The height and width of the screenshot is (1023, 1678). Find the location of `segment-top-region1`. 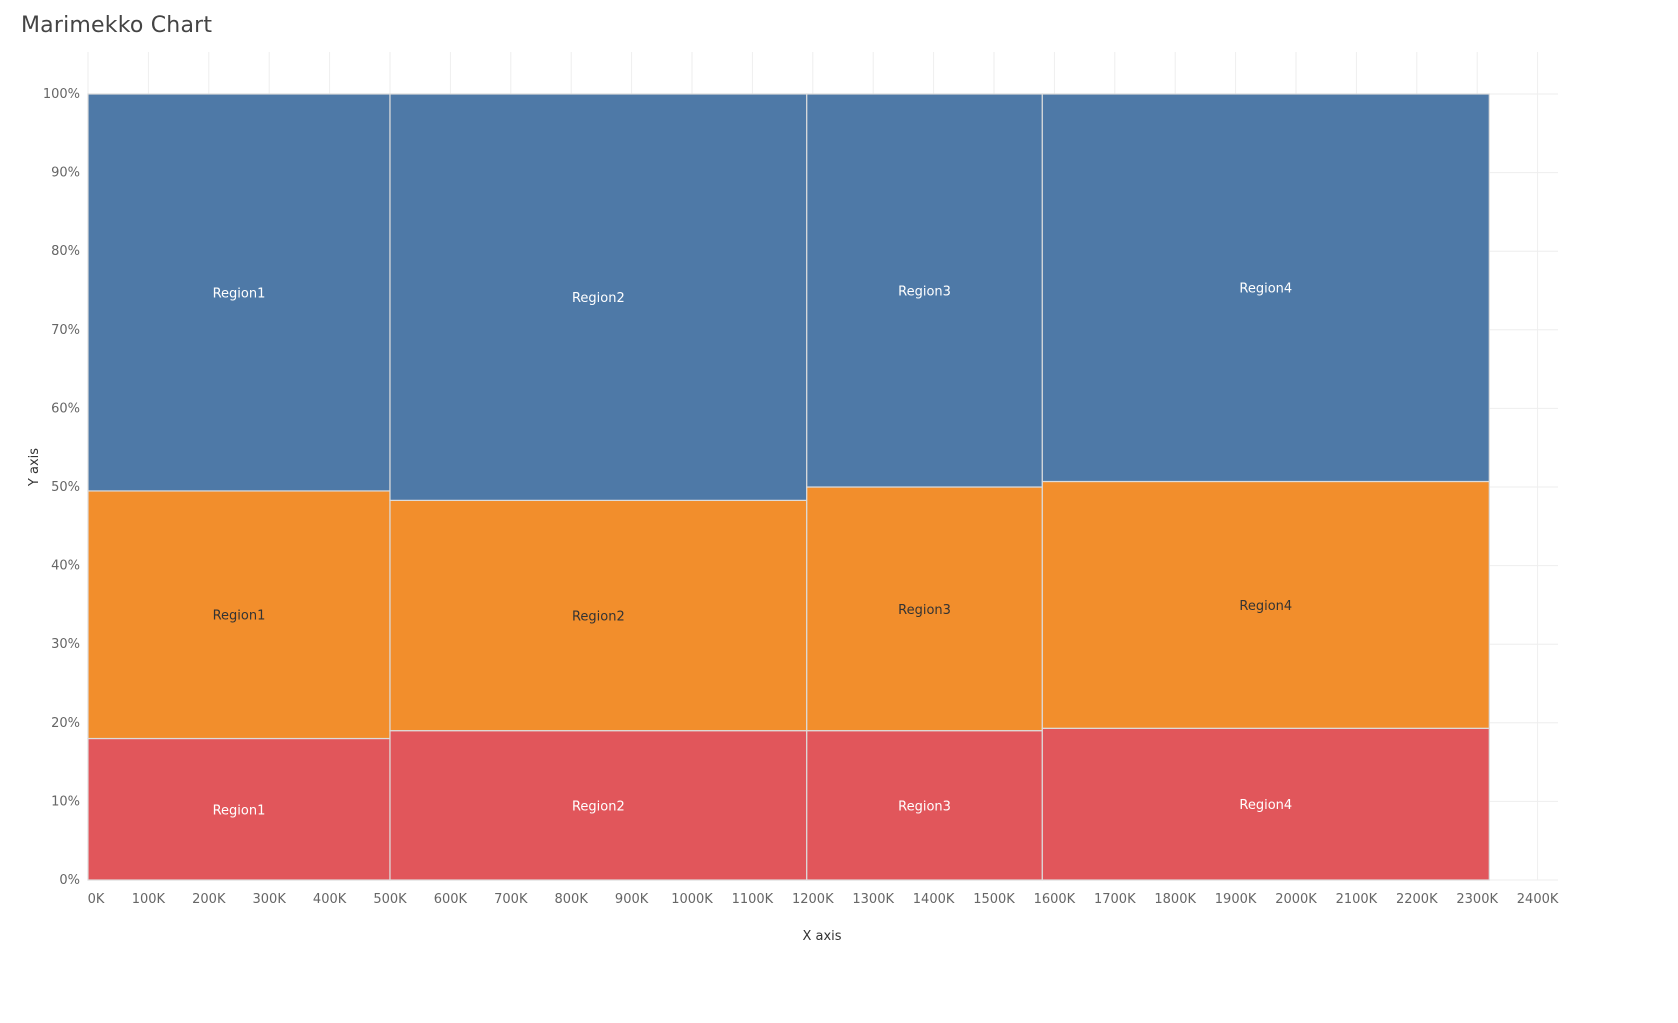

segment-top-region1 is located at coordinates (239, 292).